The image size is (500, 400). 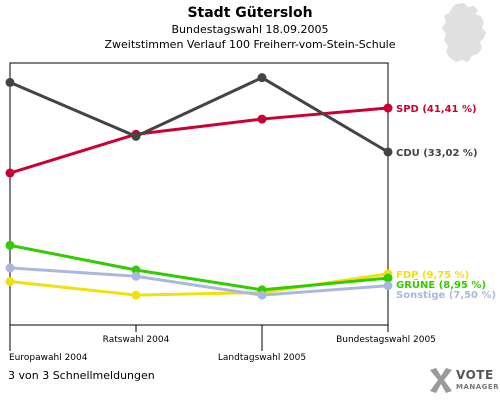 I want to click on series-end-label: Sonstige (7,50 %), so click(x=446, y=295).